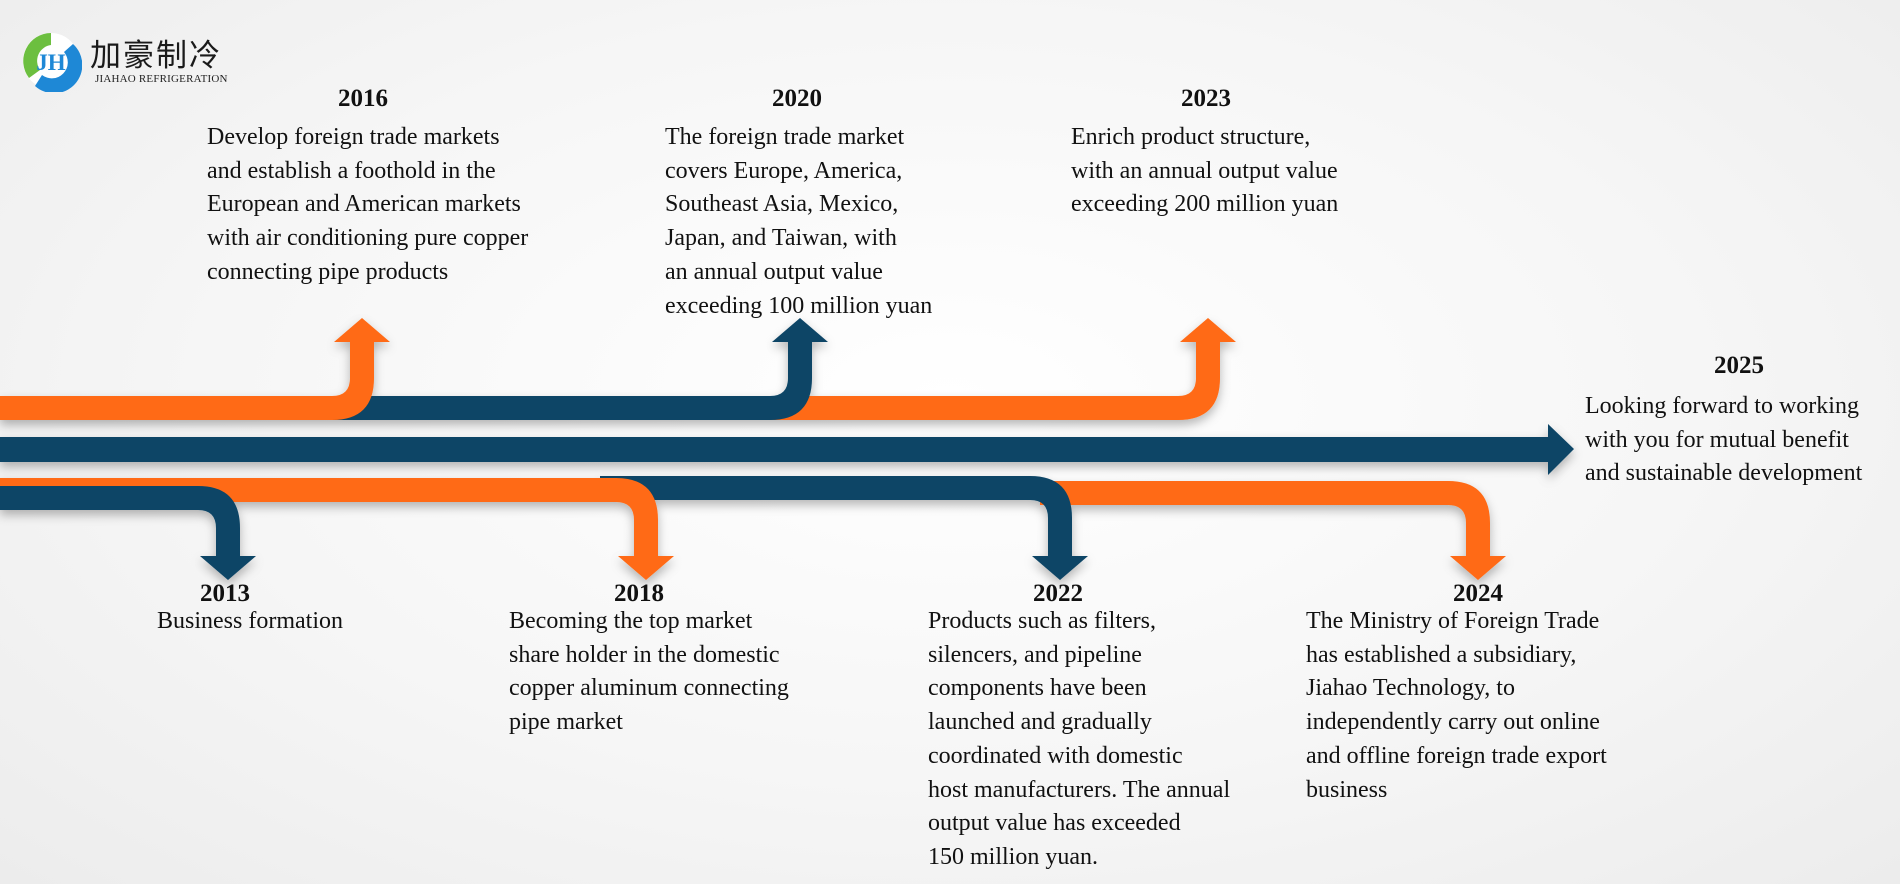 The image size is (1900, 884). What do you see at coordinates (1191, 137) in the screenshot?
I see `event-description-line: Enrich product structure,` at bounding box center [1191, 137].